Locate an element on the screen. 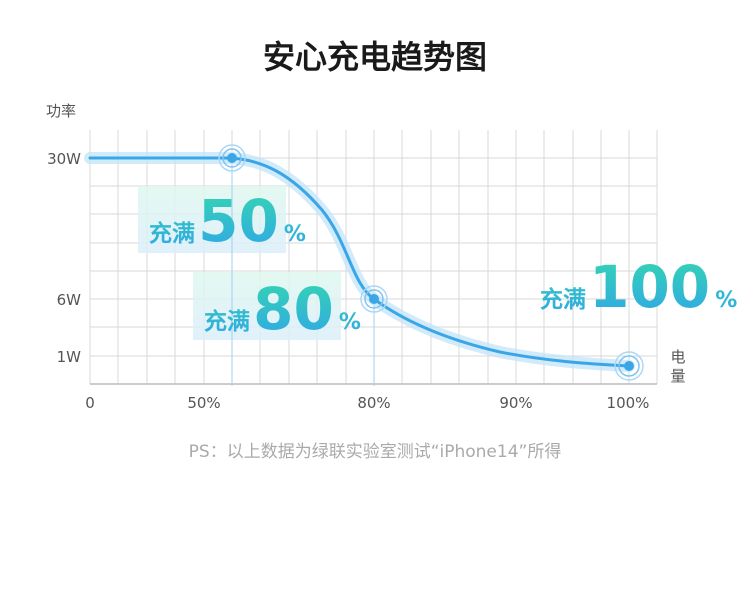  x-tick-90: 90% is located at coordinates (515, 403).